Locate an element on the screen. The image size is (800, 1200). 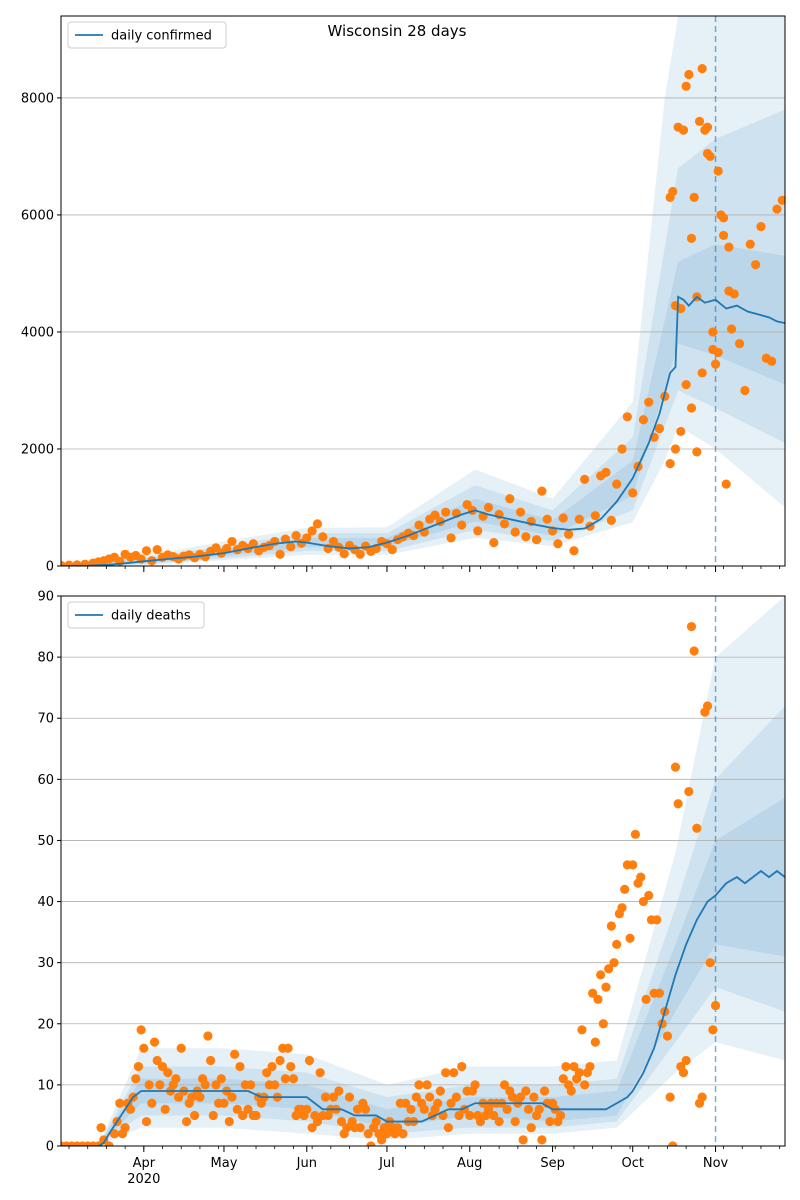
y-tick-label: 20 is located at coordinates (45, 1024).